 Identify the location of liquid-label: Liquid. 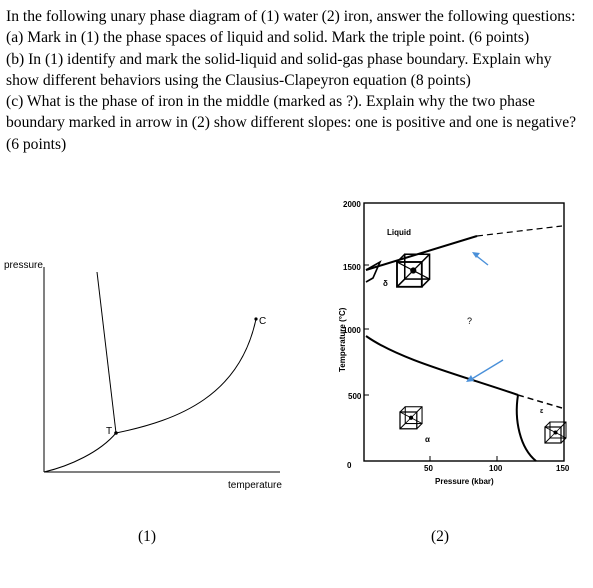
(399, 232).